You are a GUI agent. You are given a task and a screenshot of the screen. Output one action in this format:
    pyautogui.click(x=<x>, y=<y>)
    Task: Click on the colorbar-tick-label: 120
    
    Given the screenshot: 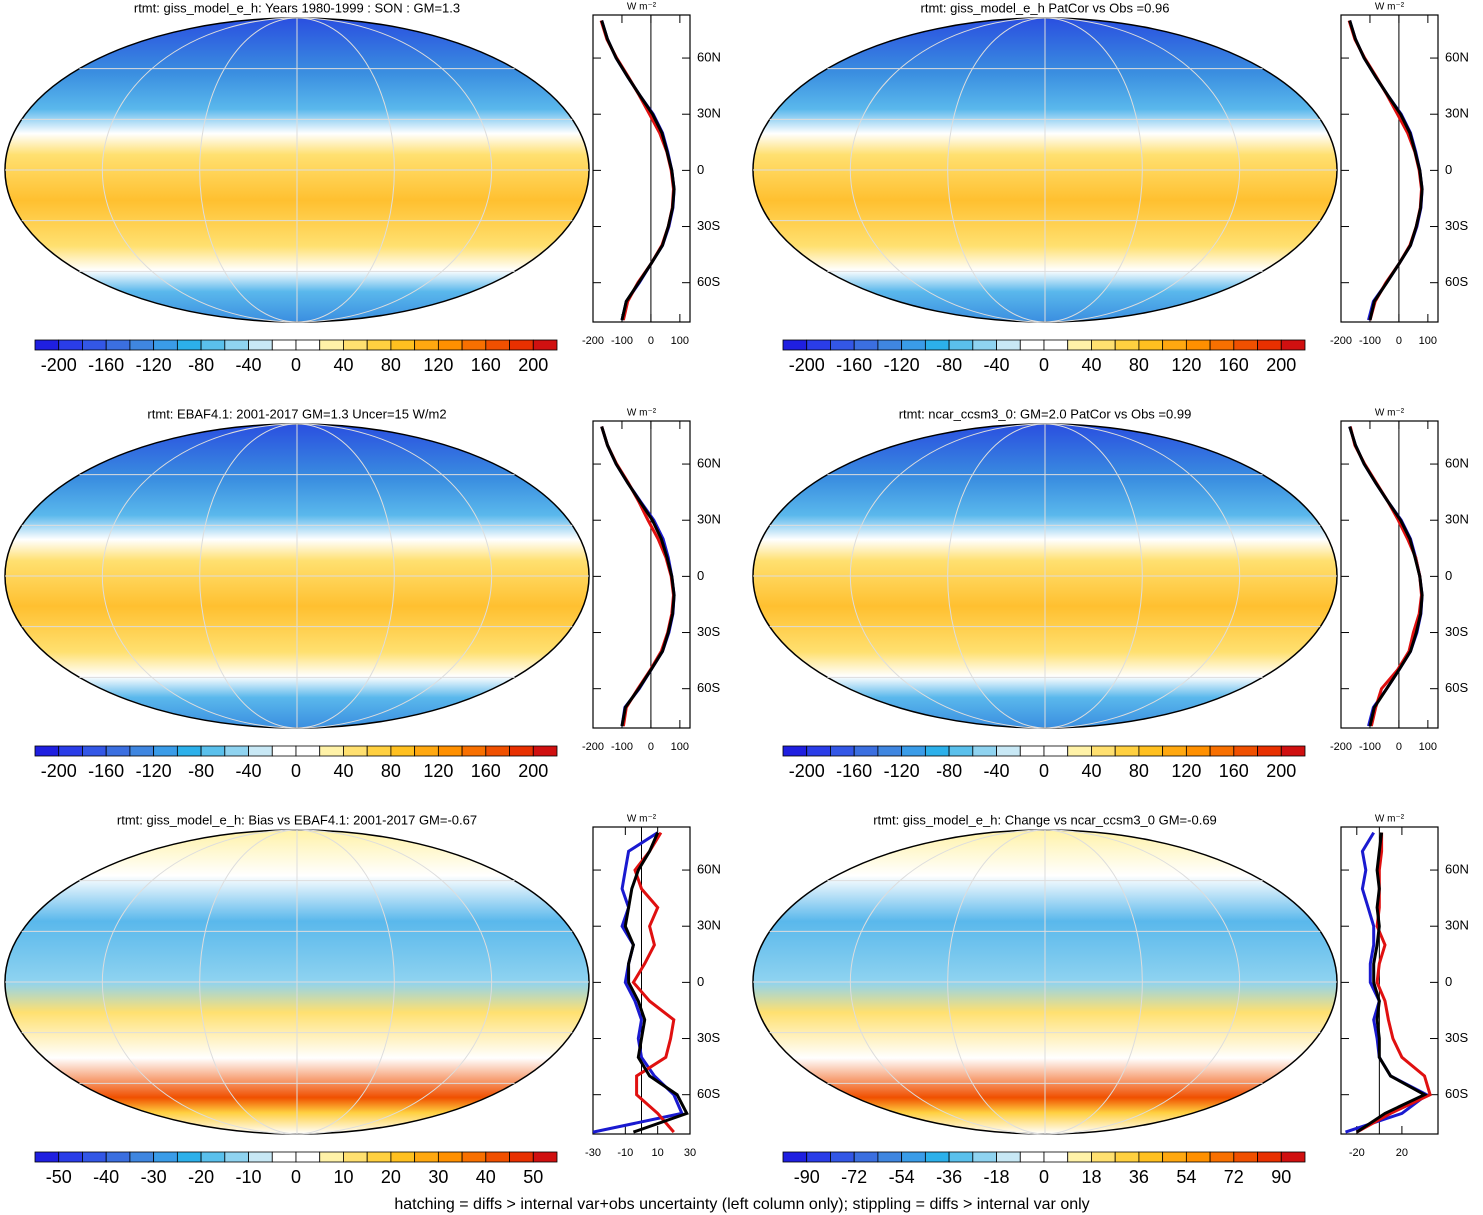 What is the action you would take?
    pyautogui.click(x=438, y=771)
    